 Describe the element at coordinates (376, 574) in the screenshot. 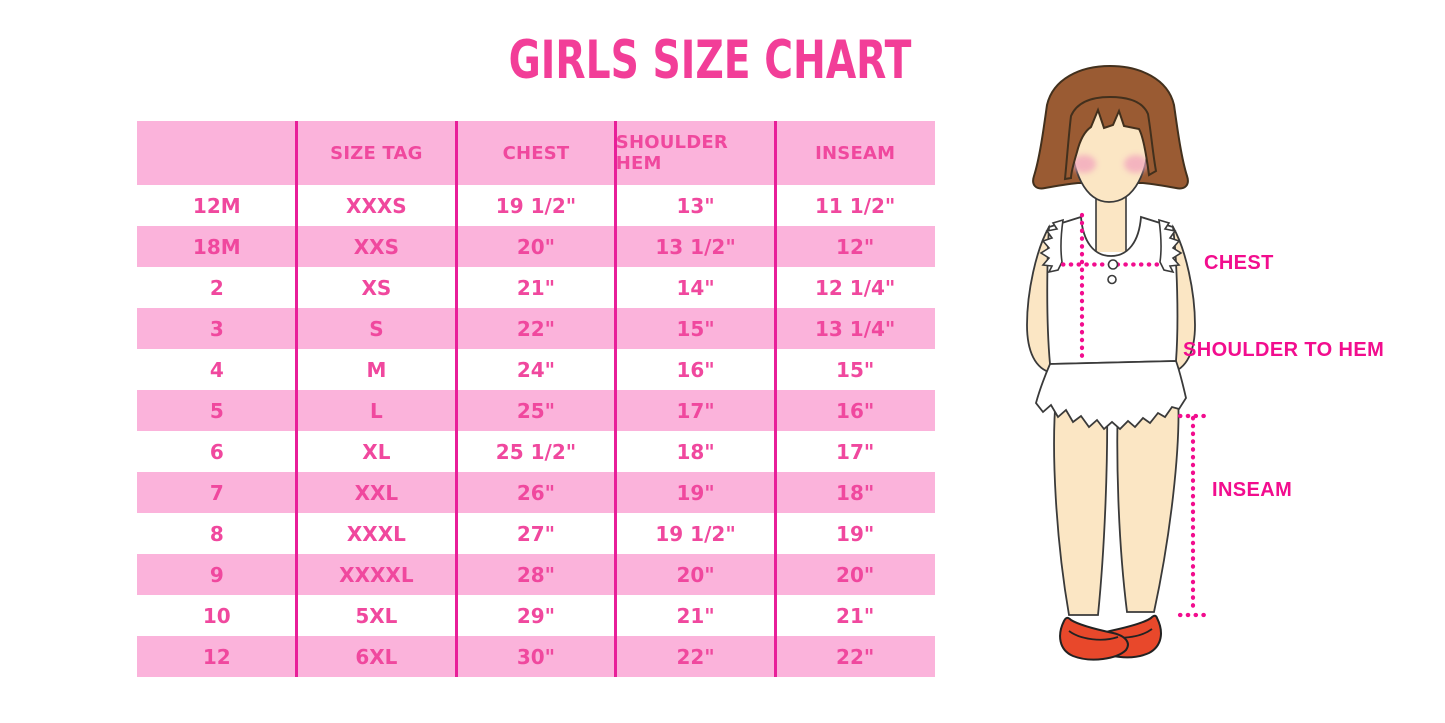

I see `table-cell: XXXXL` at that location.